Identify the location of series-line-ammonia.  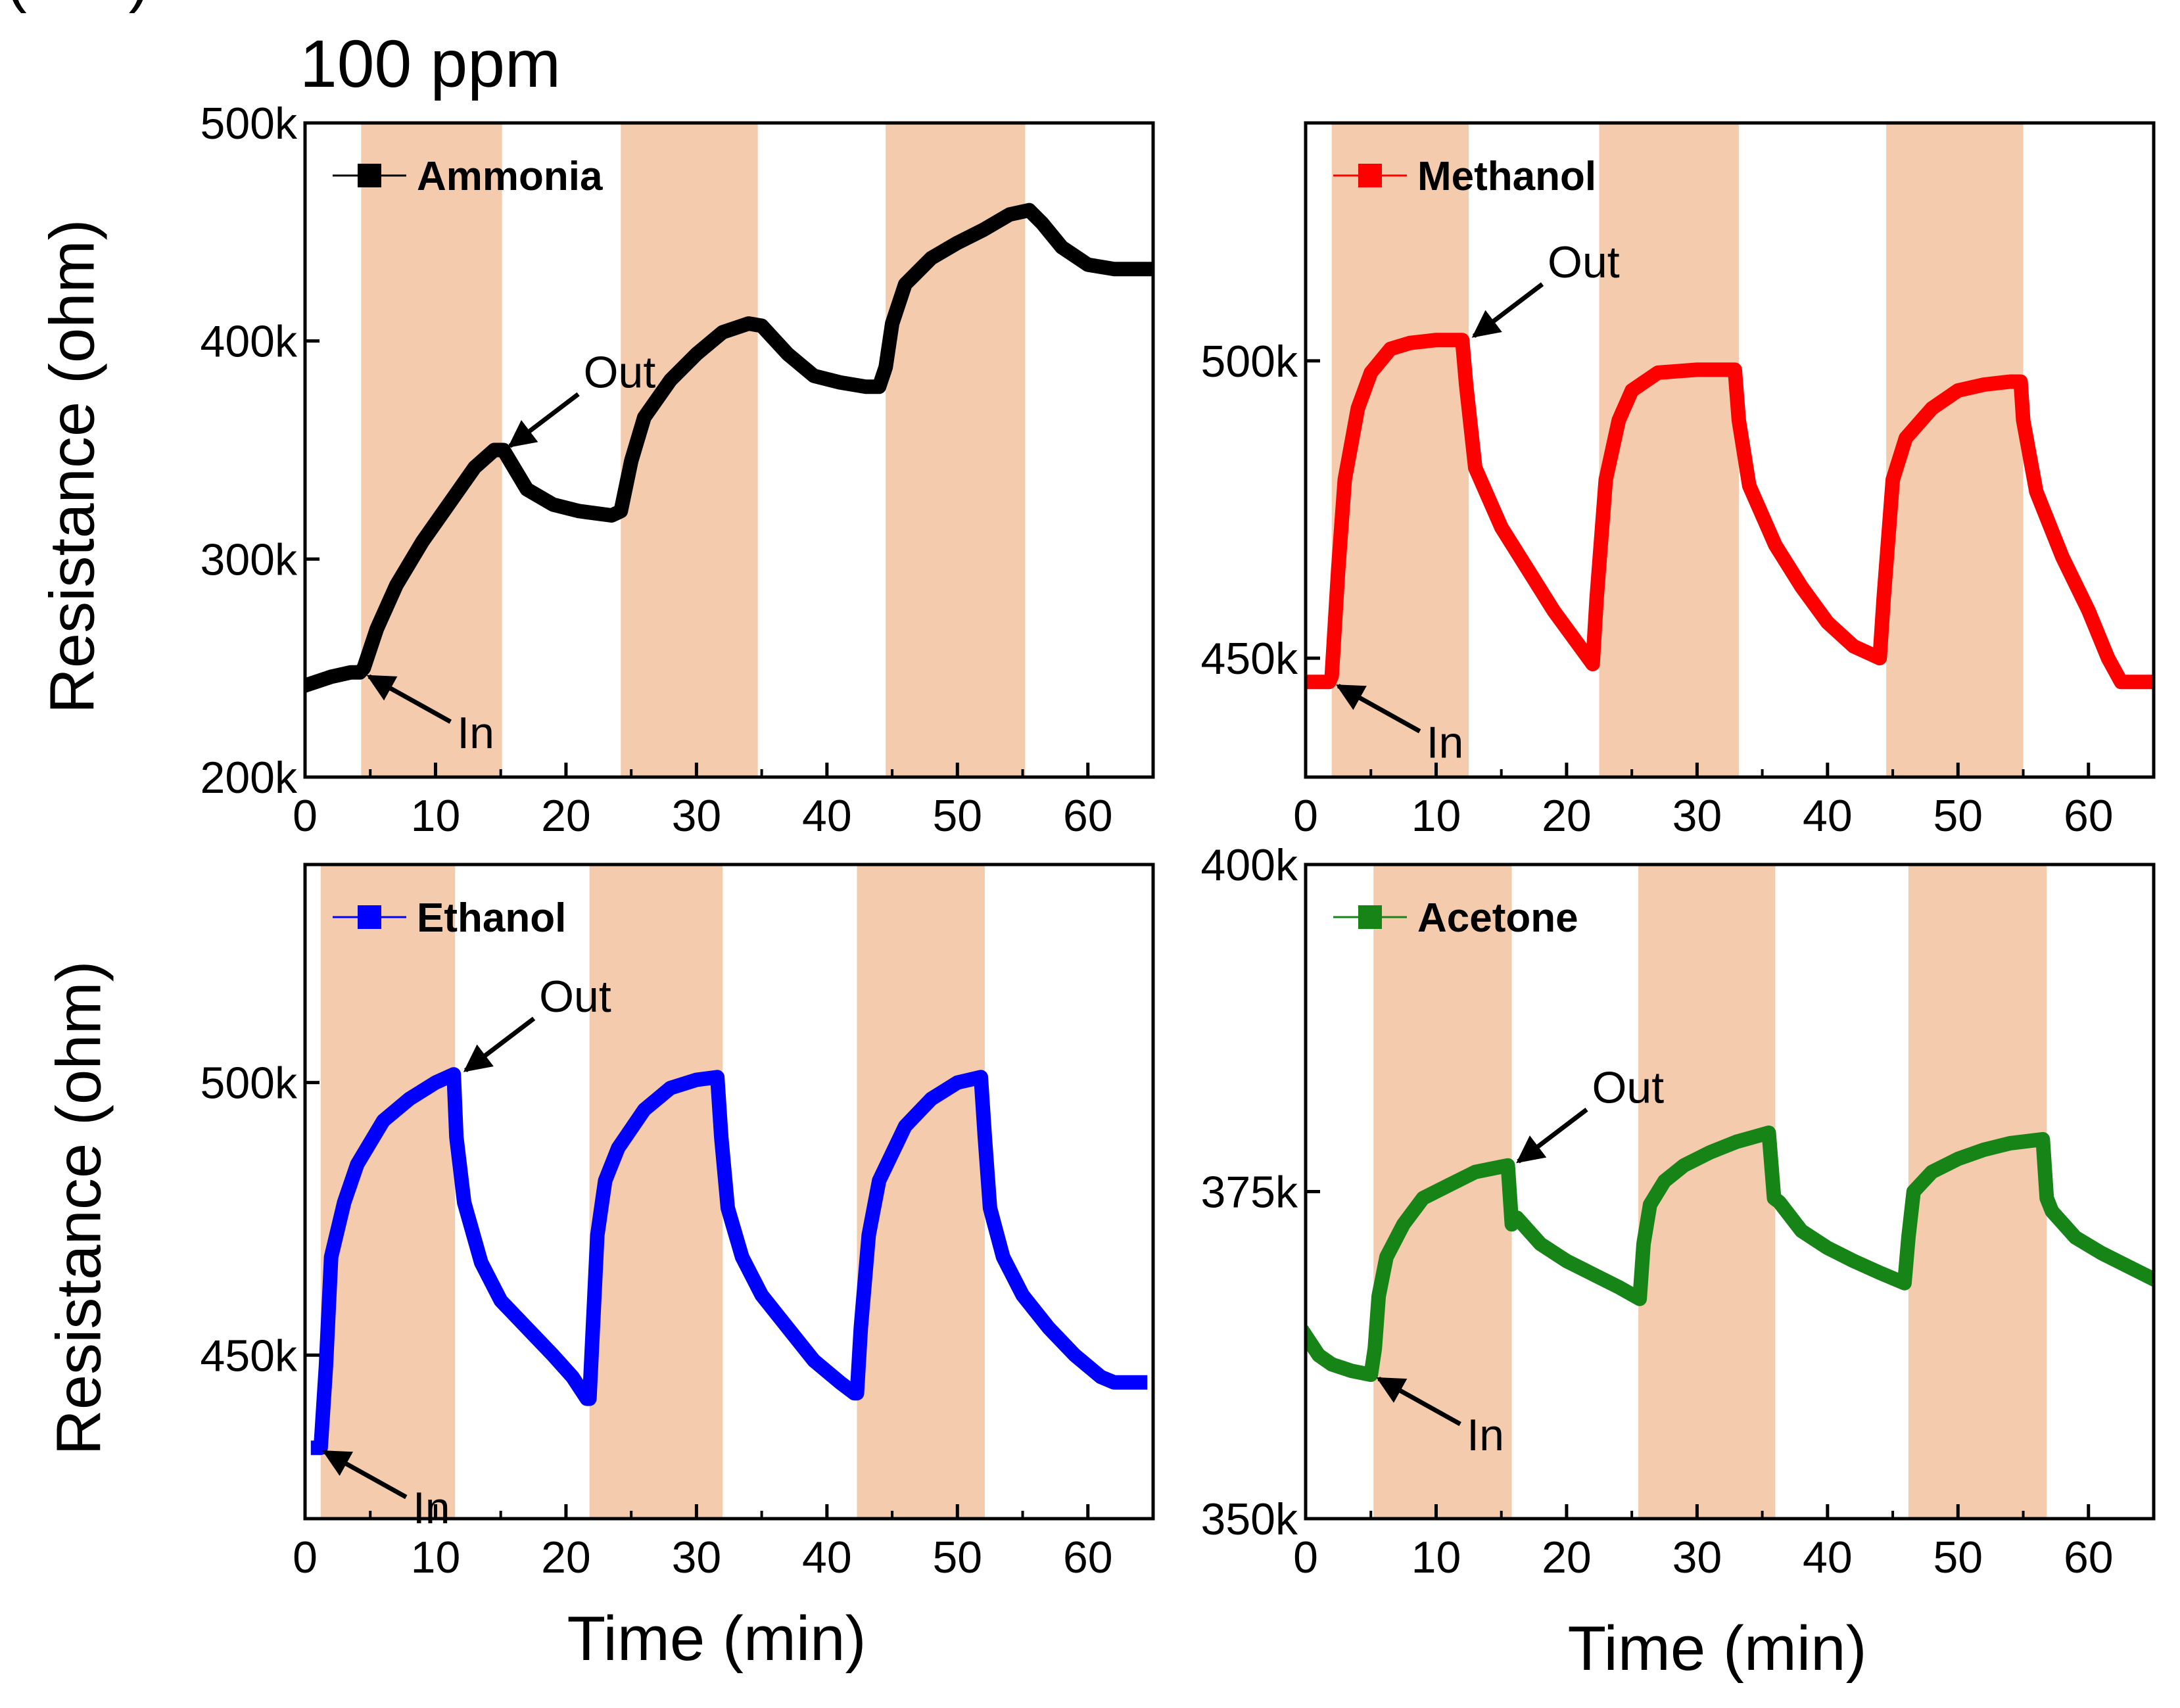
(729, 448).